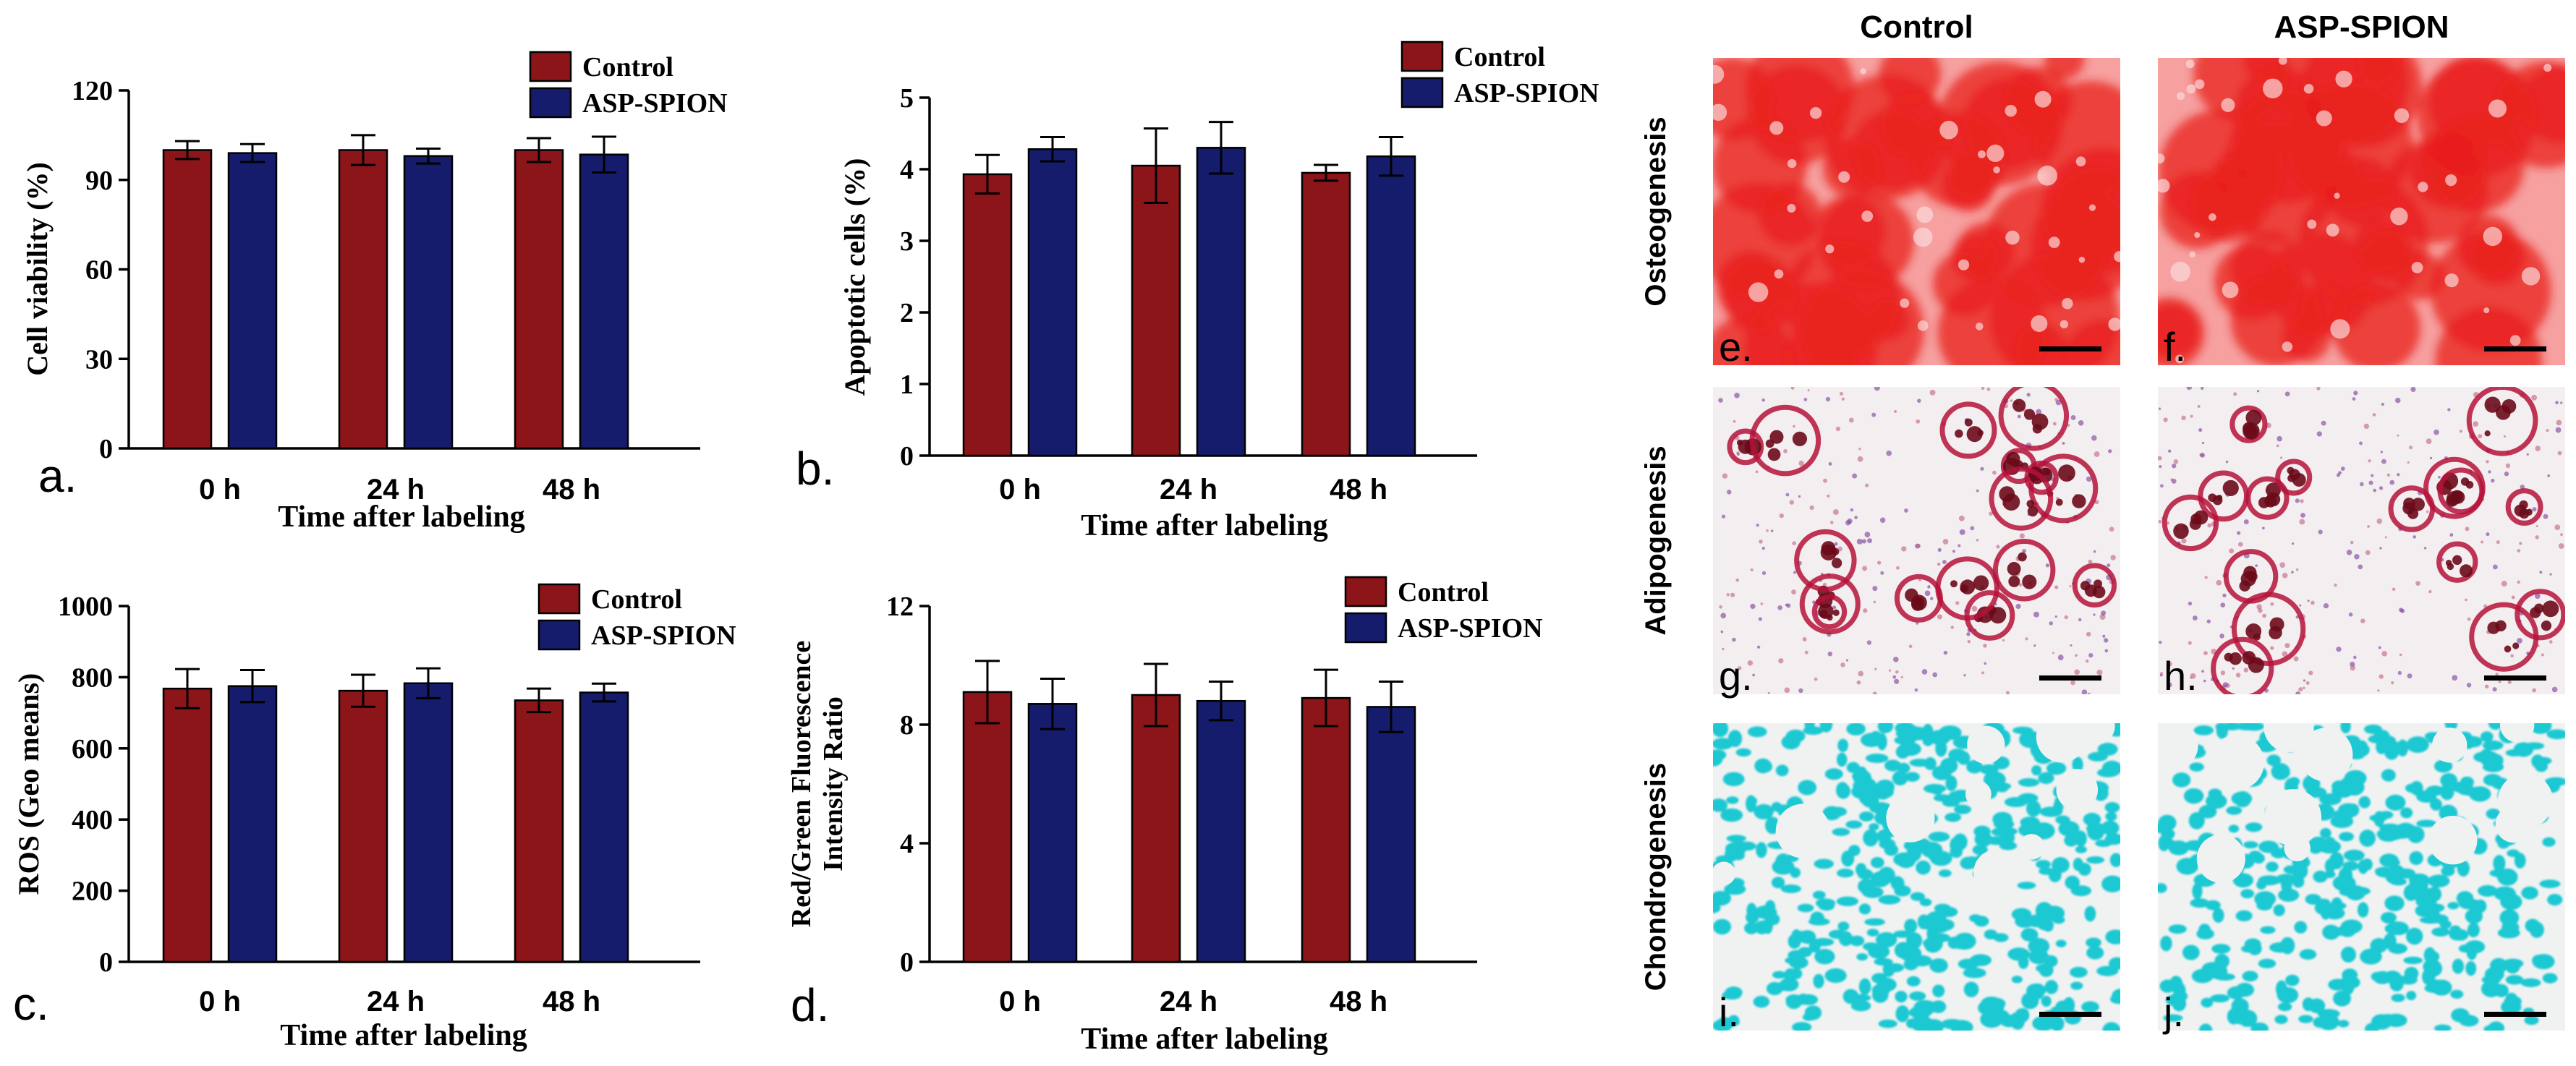 This screenshot has width=2576, height=1066. Describe the element at coordinates (907, 963) in the screenshot. I see `y-tick-label: 0` at that location.